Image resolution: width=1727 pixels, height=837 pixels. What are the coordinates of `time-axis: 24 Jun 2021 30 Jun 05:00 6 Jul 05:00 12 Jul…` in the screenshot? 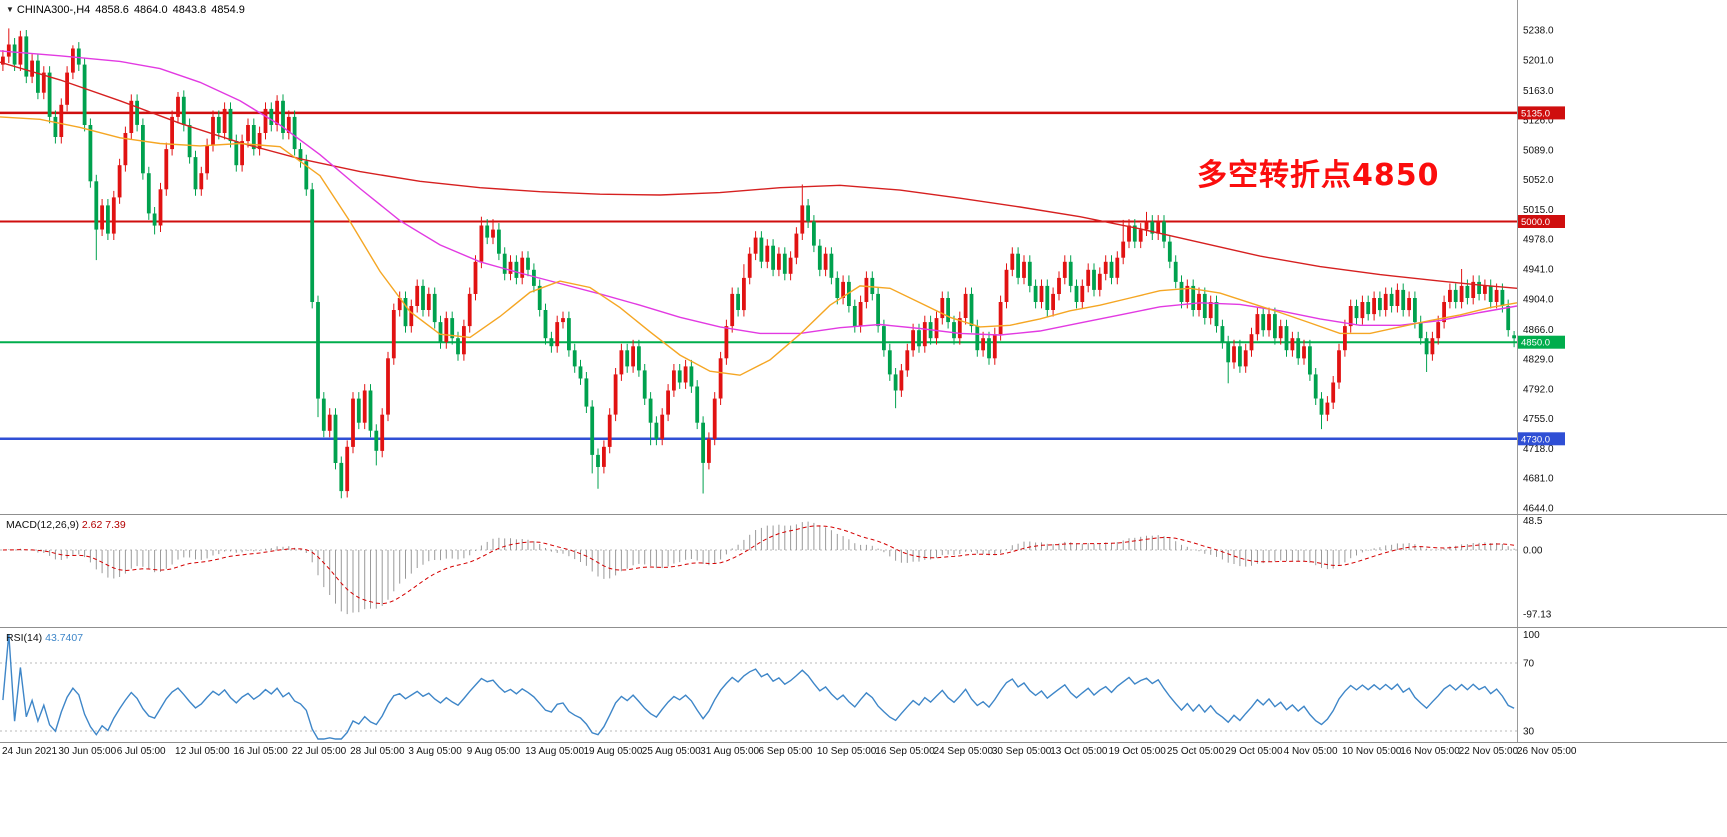 It's located at (863, 754).